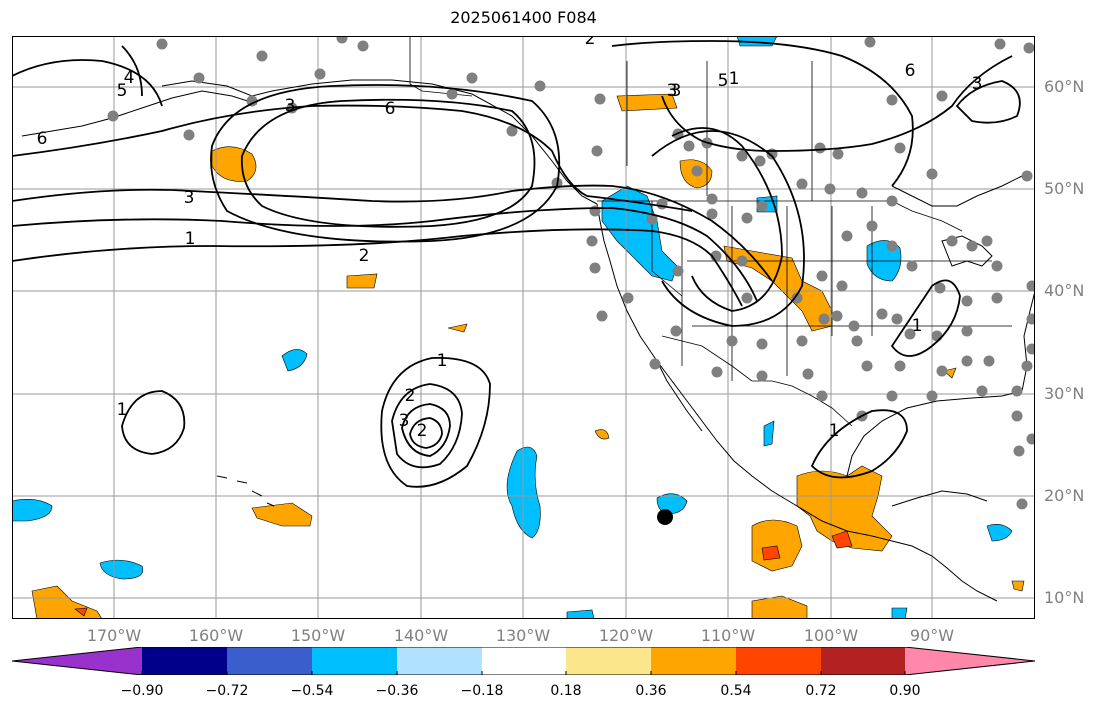 The image size is (1105, 712). Describe the element at coordinates (523, 635) in the screenshot. I see `lon-label: 130°W` at that location.